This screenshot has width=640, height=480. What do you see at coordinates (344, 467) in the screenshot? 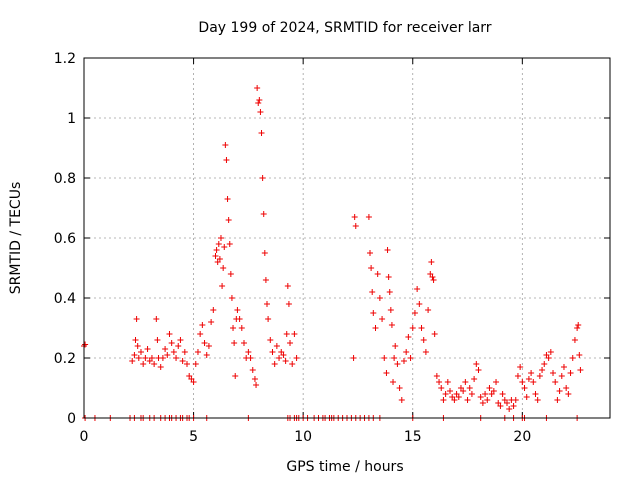
I see `x-axis-label: GPS time / hours` at bounding box center [344, 467].